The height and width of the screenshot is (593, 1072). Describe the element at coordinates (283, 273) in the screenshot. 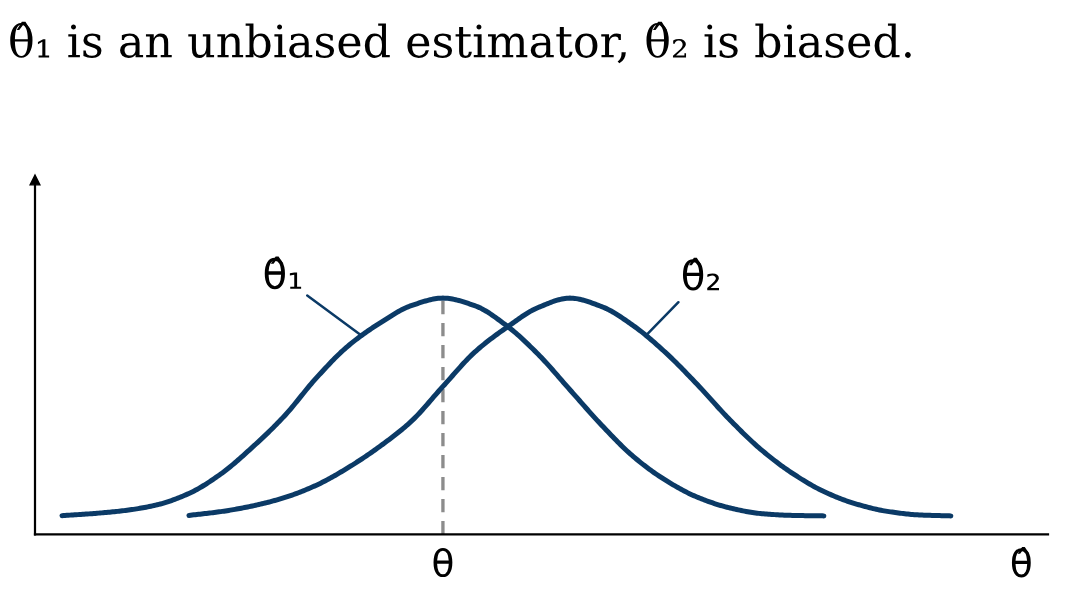

I see `series-label: θ̂₁` at that location.